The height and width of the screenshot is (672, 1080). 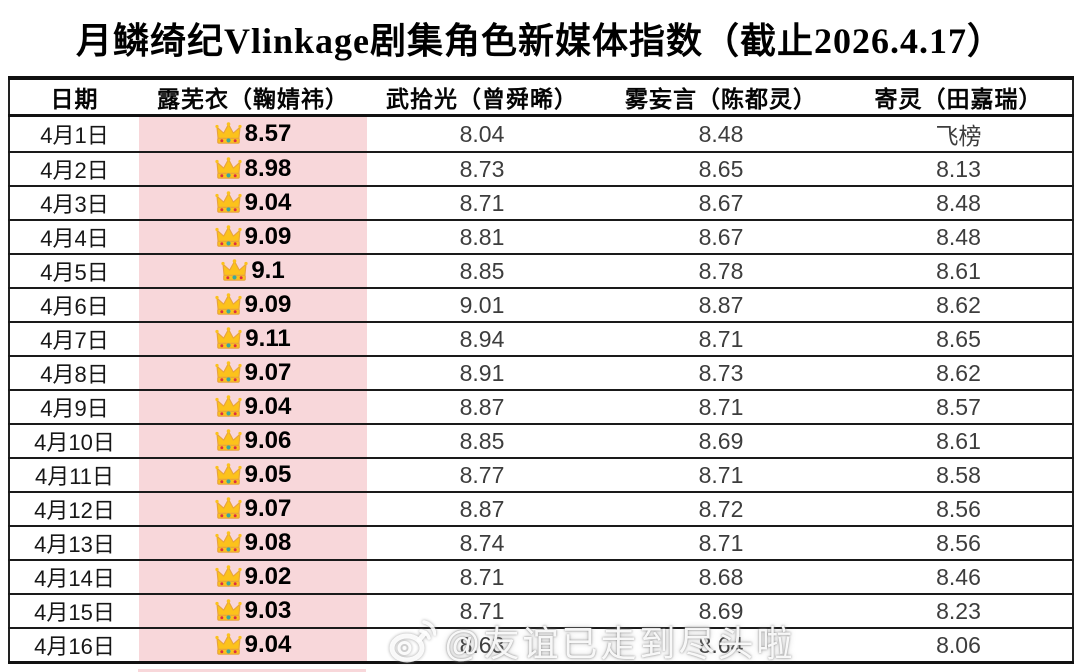 I want to click on score-value: 9.05, so click(x=268, y=474).